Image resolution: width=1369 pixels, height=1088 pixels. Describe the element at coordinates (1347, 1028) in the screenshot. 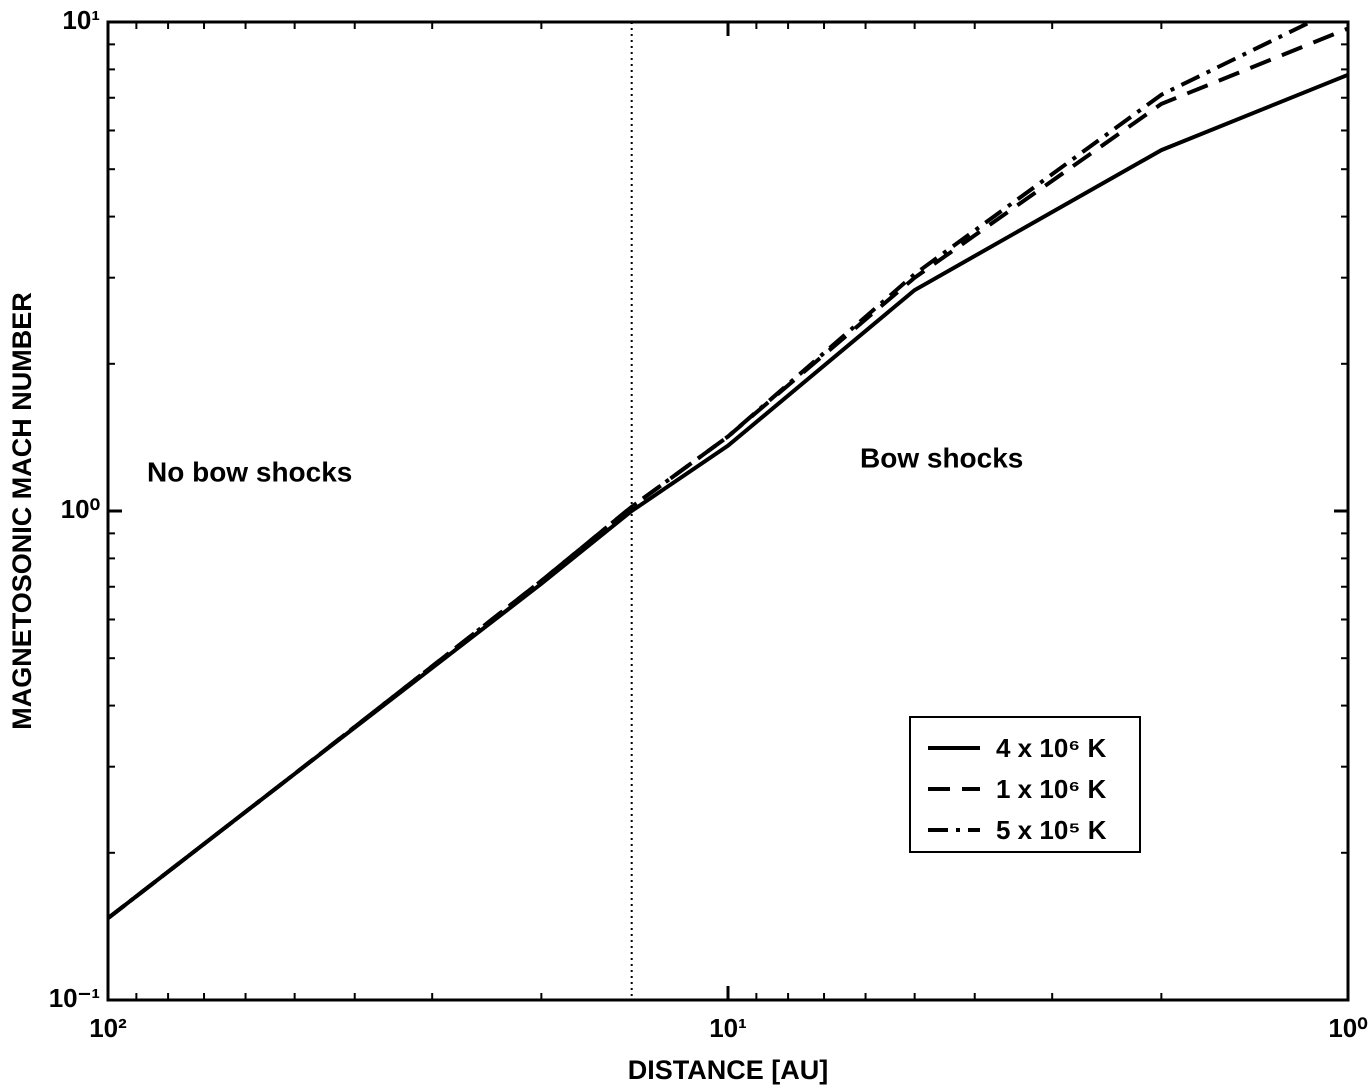

I see `x-tick-label: 10⁰` at that location.